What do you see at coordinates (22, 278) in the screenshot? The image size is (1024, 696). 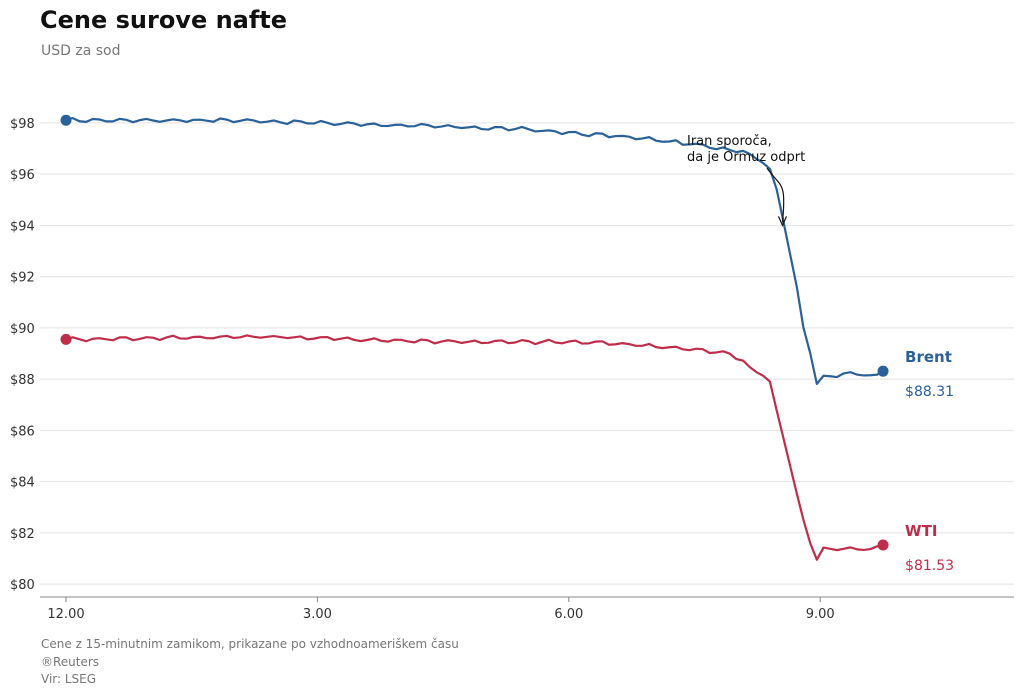 I see `y-tick-label: $92` at bounding box center [22, 278].